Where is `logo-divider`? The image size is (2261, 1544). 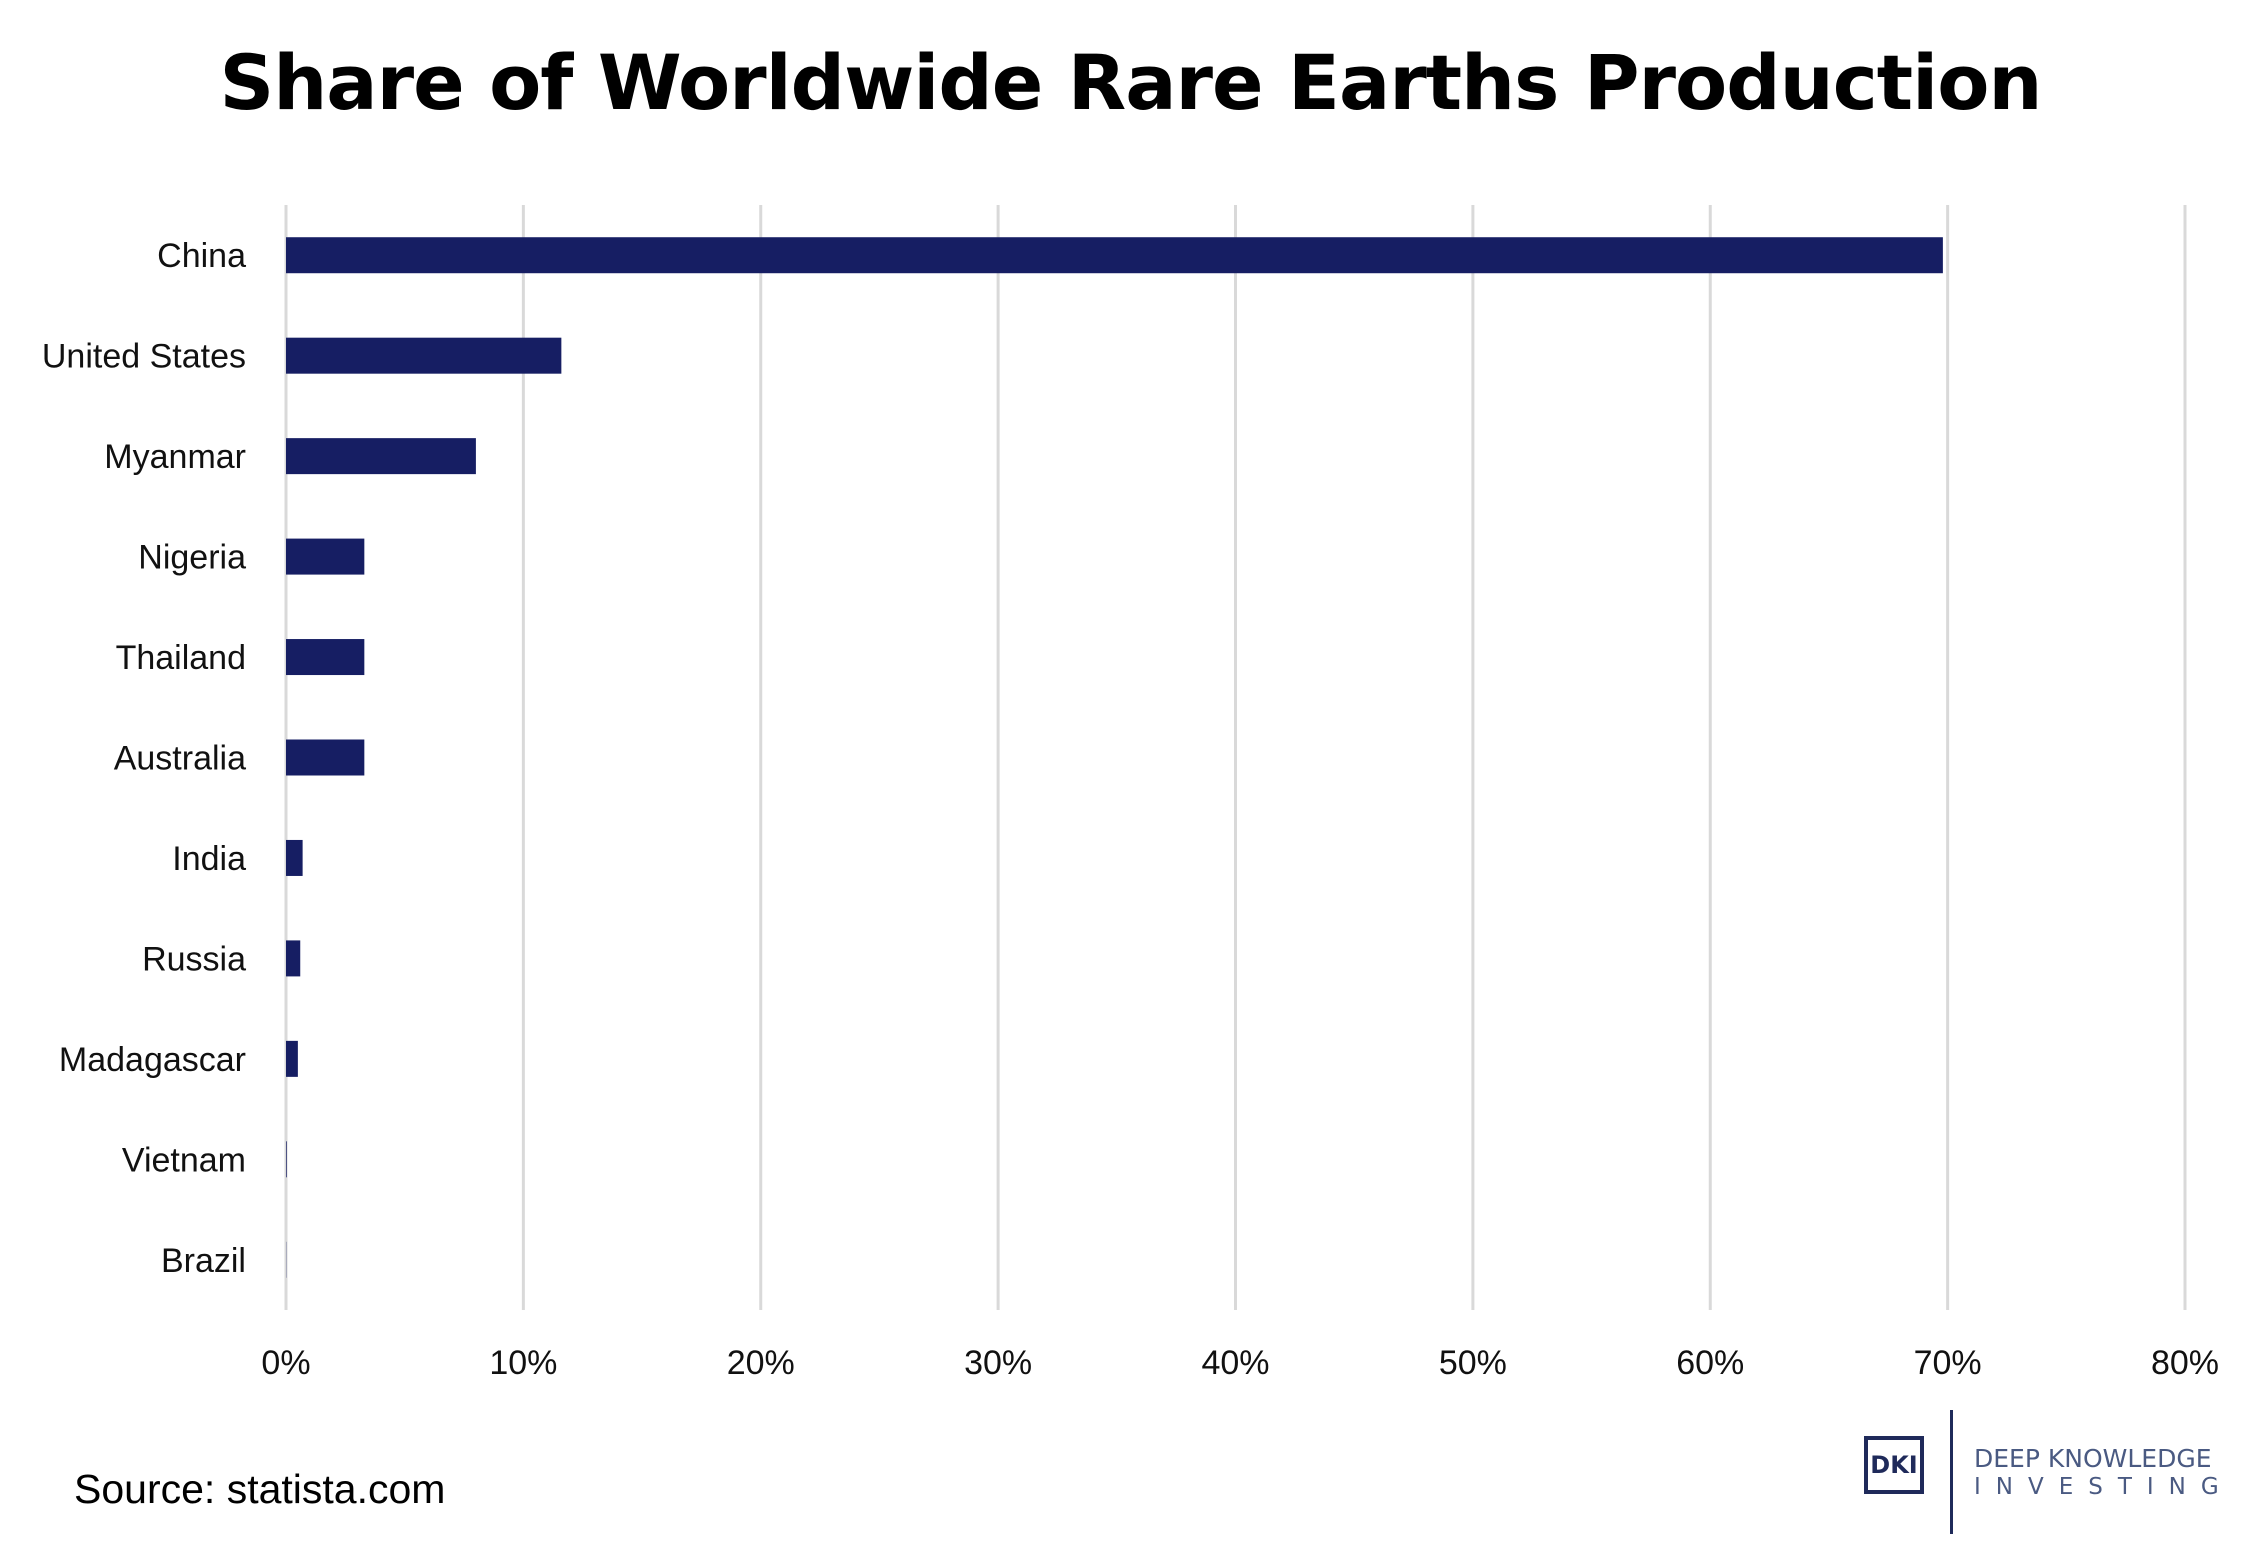
logo-divider is located at coordinates (1951, 1472).